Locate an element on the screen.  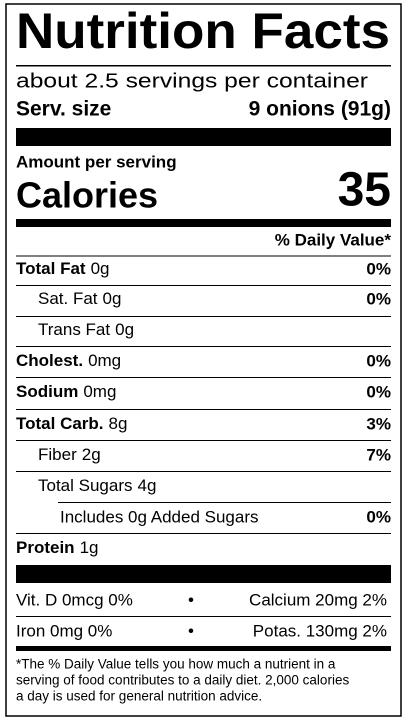
nutrient-name: Total Fat is located at coordinates (51, 268).